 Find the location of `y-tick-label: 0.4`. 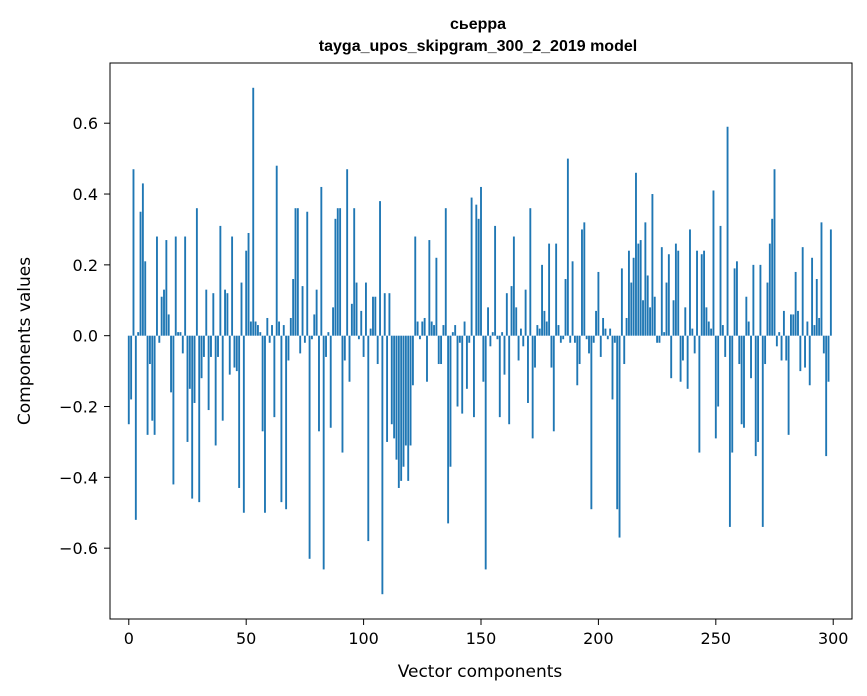

y-tick-label: 0.4 is located at coordinates (85, 194).